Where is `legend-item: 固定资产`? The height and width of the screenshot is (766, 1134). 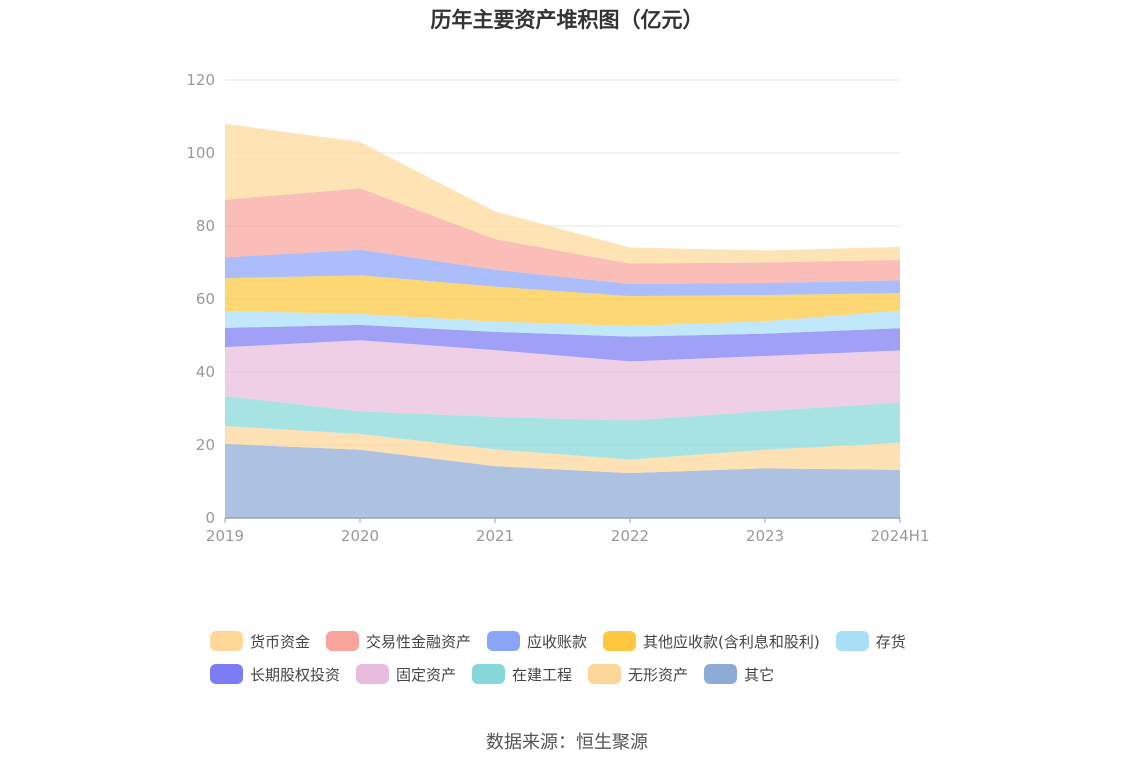 legend-item: 固定资产 is located at coordinates (406, 674).